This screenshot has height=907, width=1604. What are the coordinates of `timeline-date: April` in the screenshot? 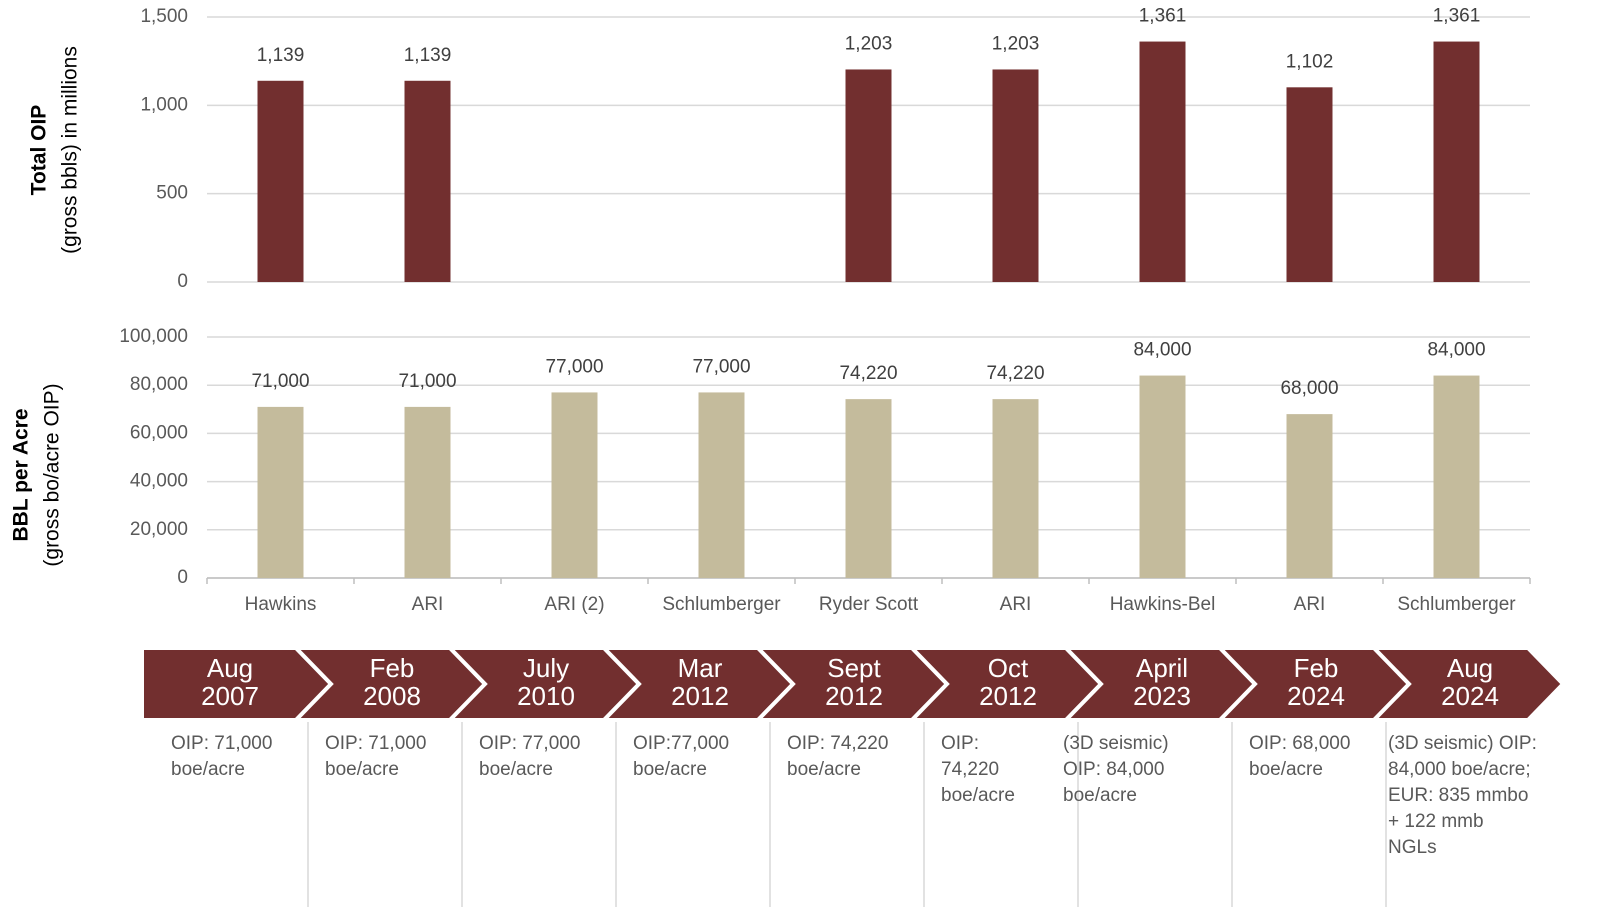 It's located at (1162, 668).